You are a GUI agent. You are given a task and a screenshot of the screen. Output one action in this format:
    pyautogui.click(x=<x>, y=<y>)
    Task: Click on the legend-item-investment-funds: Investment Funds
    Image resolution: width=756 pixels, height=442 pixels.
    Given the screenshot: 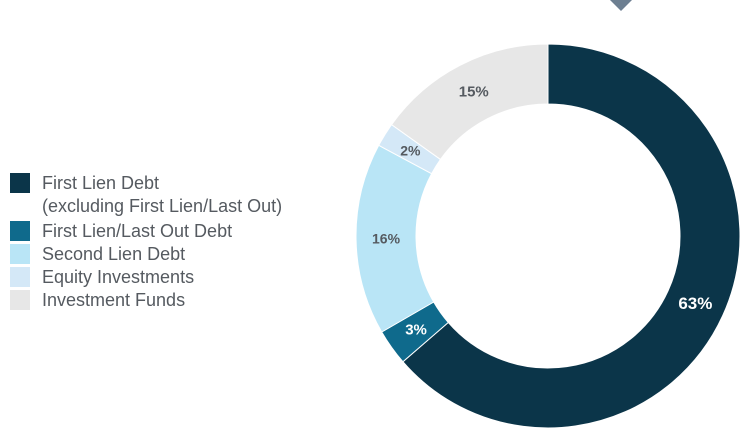 What is the action you would take?
    pyautogui.click(x=146, y=300)
    